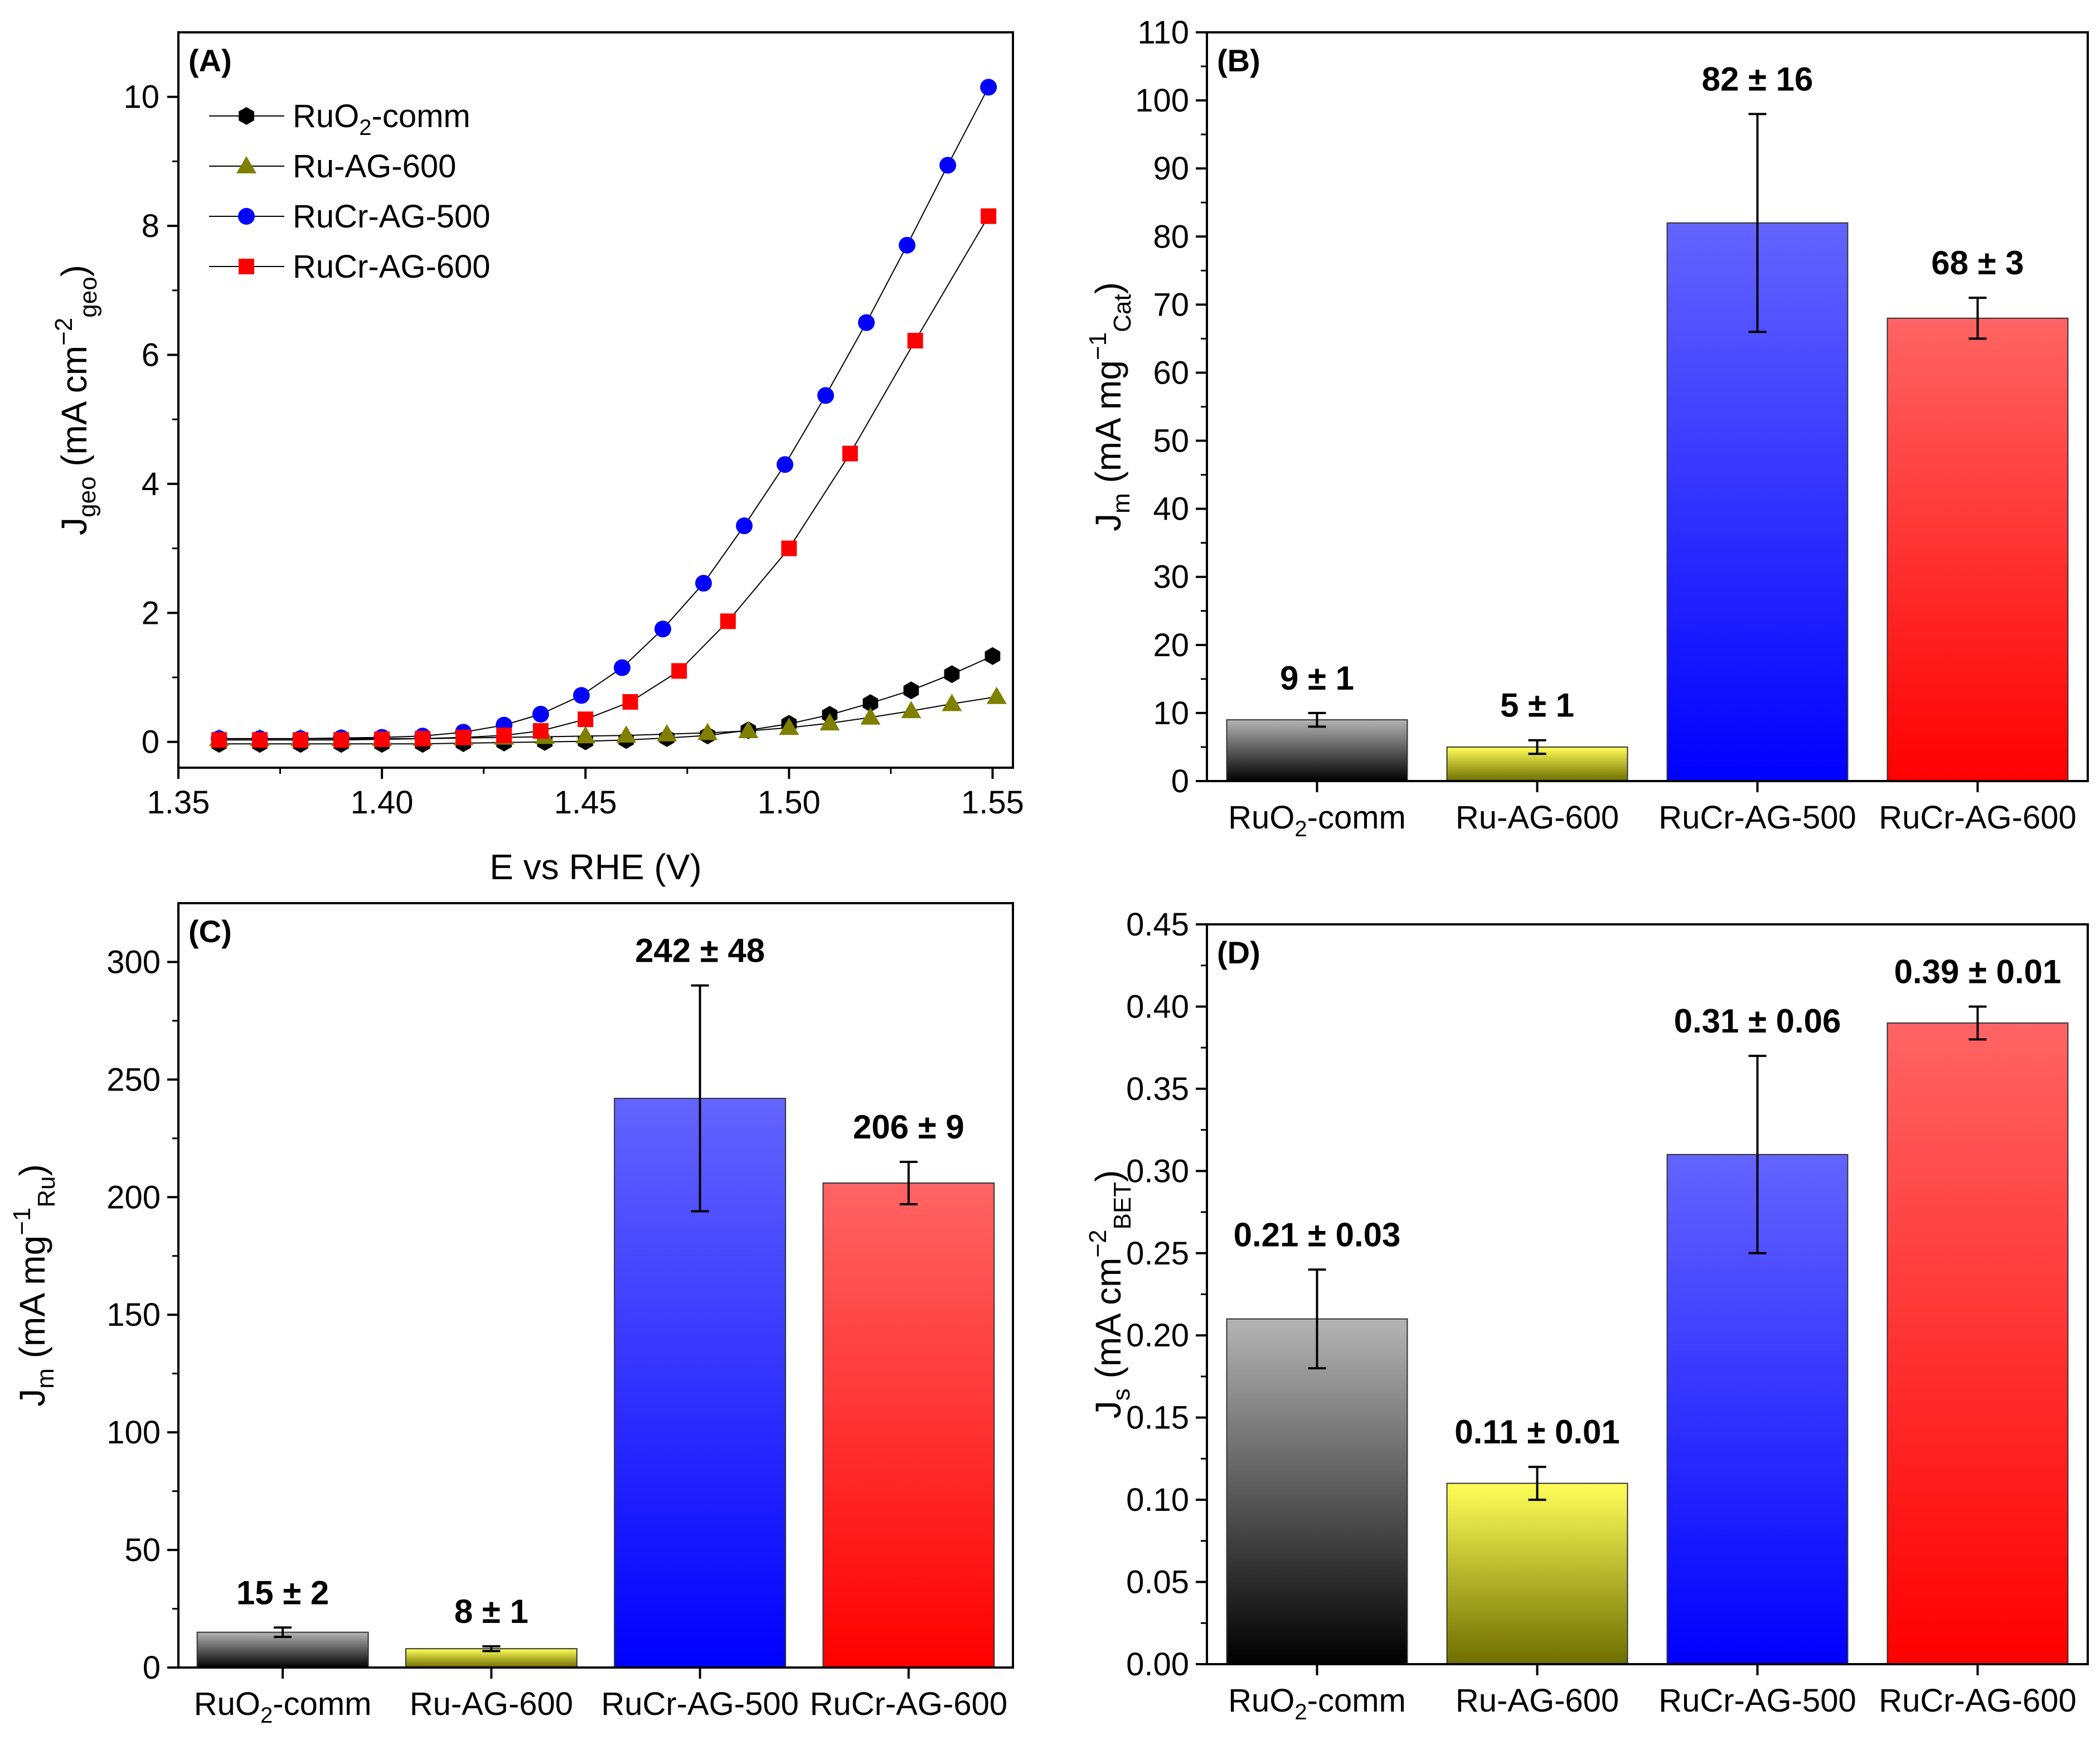 This screenshot has width=2100, height=1740. I want to click on x-tick-label-main: RuO, so click(1261, 817).